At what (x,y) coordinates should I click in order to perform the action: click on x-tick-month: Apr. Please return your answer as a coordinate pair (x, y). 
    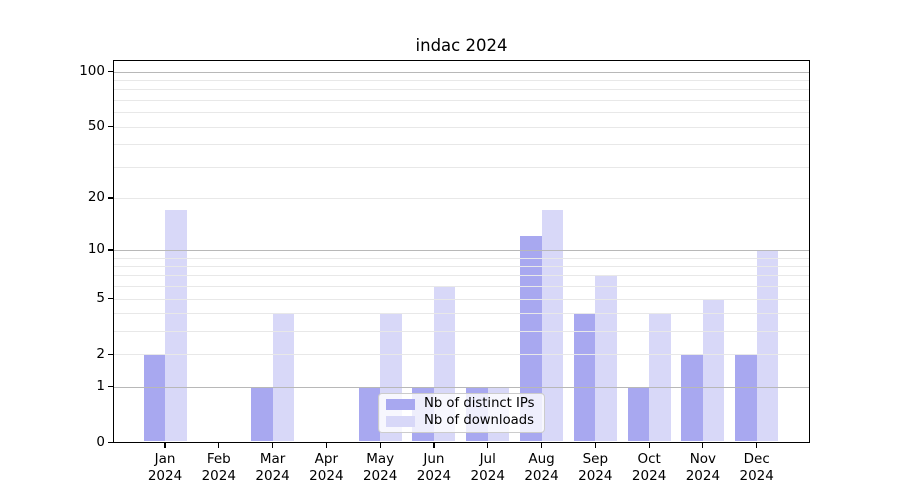
    Looking at the image, I should click on (326, 459).